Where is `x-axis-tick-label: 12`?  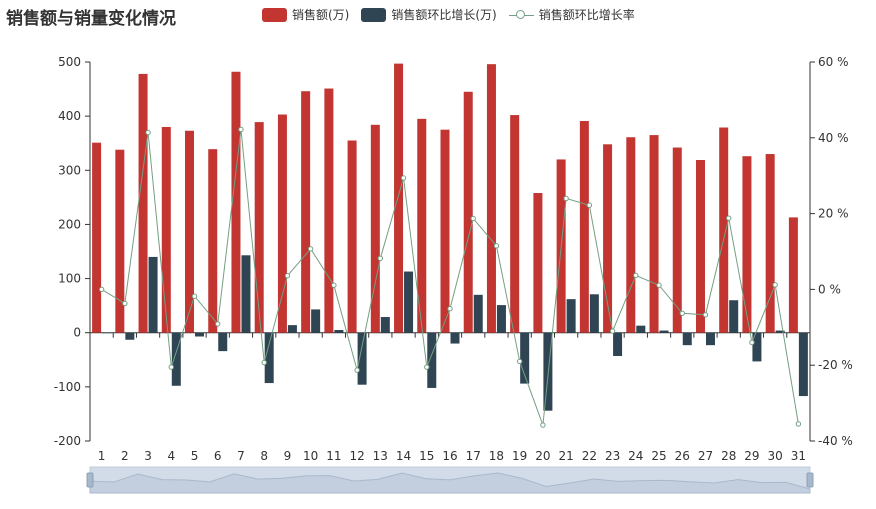 x-axis-tick-label: 12 is located at coordinates (356, 456).